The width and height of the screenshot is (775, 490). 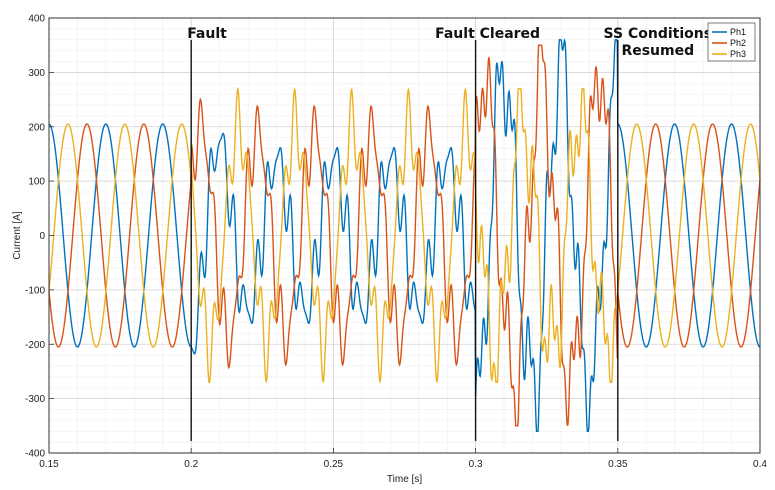 What do you see at coordinates (760, 464) in the screenshot?
I see `x-tick-label: 0.4` at bounding box center [760, 464].